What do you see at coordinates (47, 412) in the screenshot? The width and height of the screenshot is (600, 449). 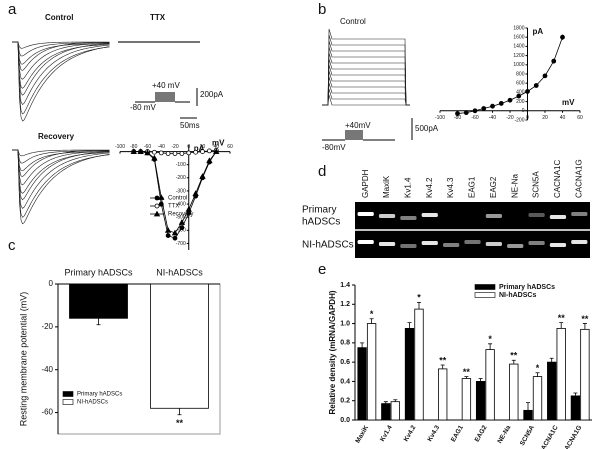 I see `y-tick-label: -60` at bounding box center [47, 412].